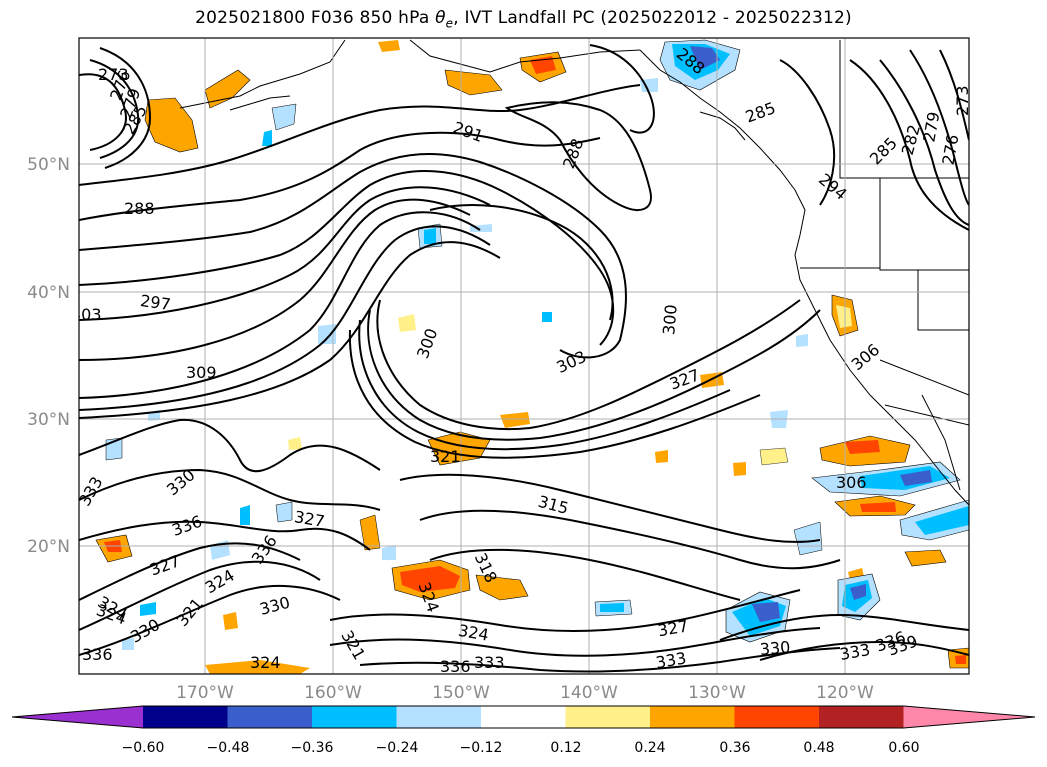 This screenshot has width=1047, height=767. I want to click on contour-label: 297, so click(155, 302).